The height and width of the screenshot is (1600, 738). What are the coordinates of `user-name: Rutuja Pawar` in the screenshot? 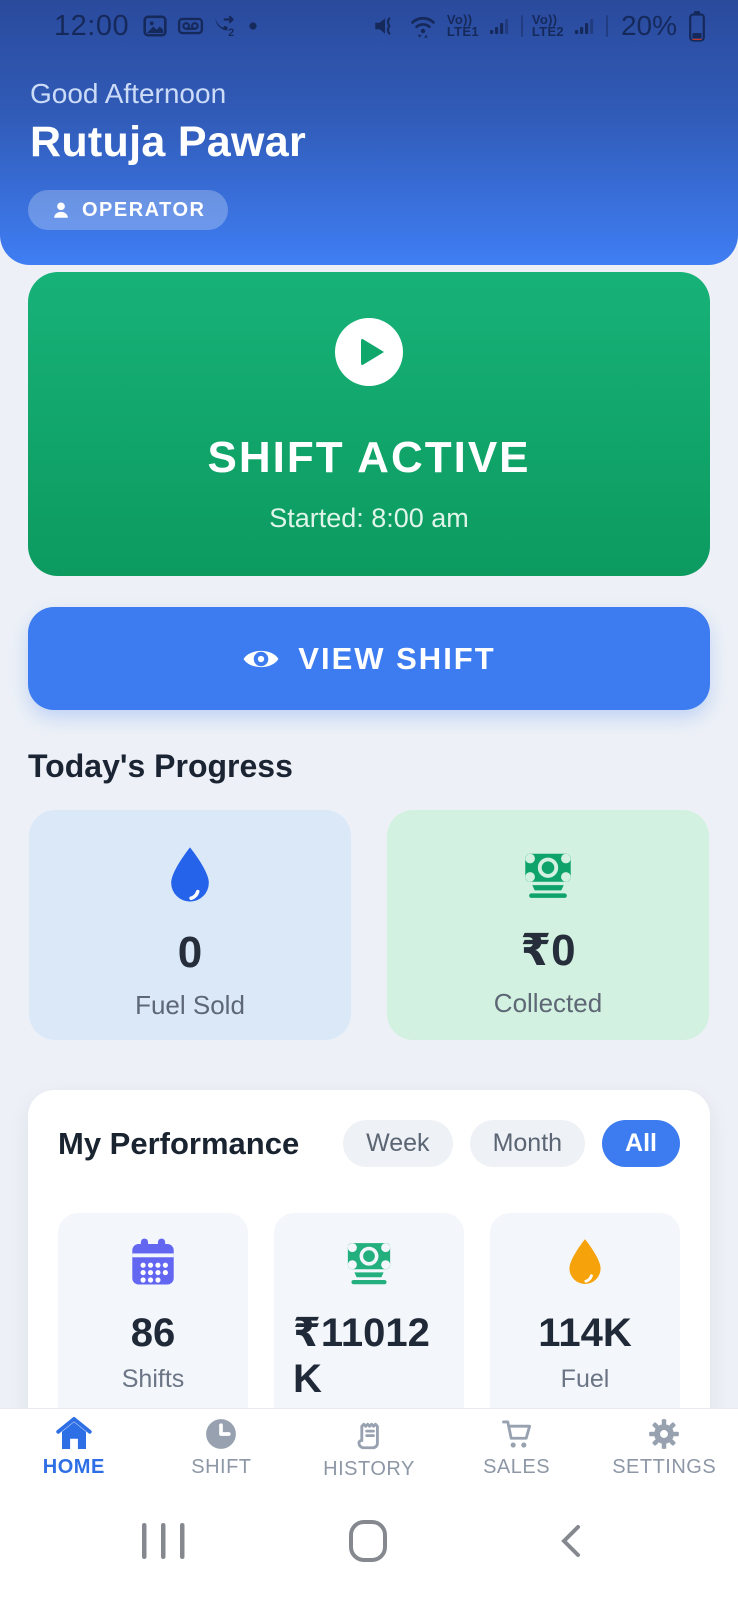 It's located at (168, 142).